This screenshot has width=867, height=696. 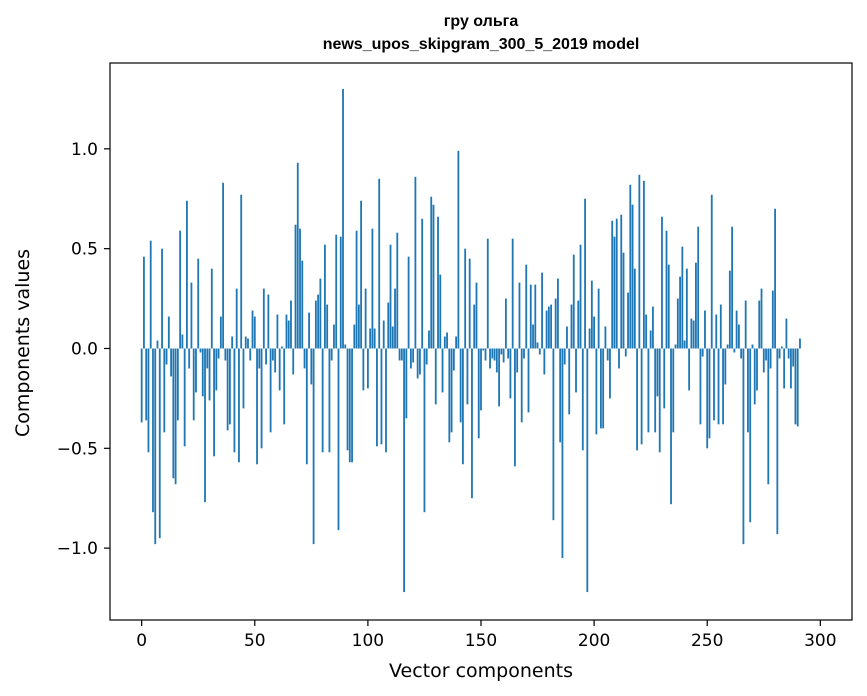 What do you see at coordinates (594, 641) in the screenshot?
I see `x-tick-label: 200` at bounding box center [594, 641].